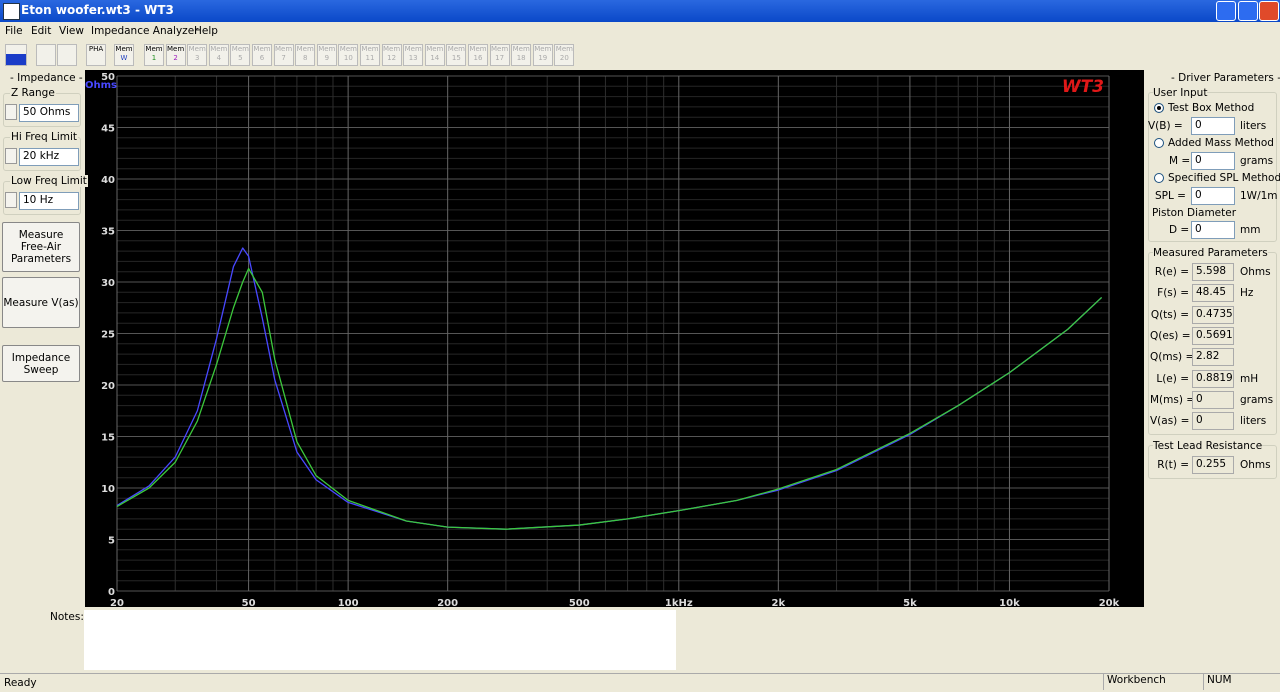 This screenshot has height=692, width=1280. What do you see at coordinates (1211, 108) in the screenshot?
I see `radio-label: Test Box Method` at bounding box center [1211, 108].